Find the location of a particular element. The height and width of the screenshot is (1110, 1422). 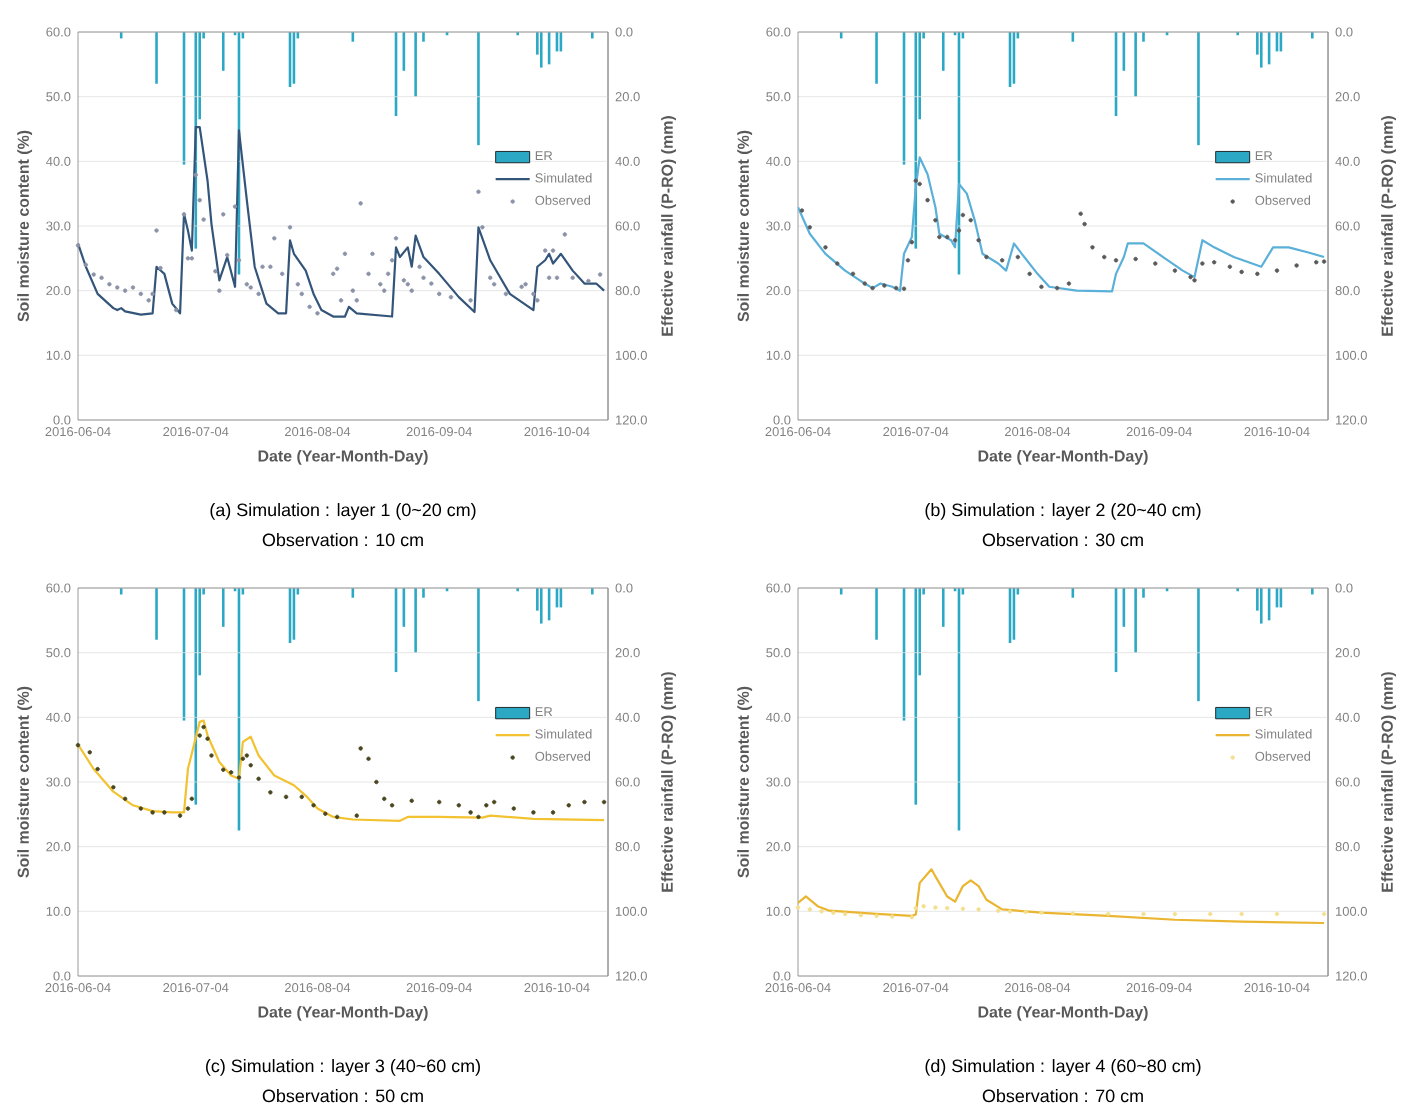

text: Observation : 30 cm is located at coordinates (1062, 540).